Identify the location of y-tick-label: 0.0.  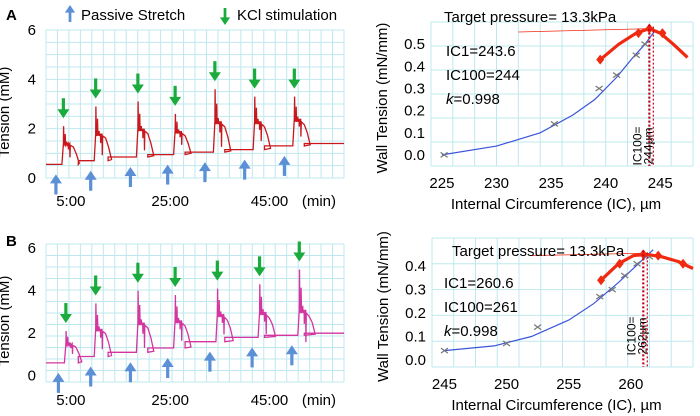
(414, 155).